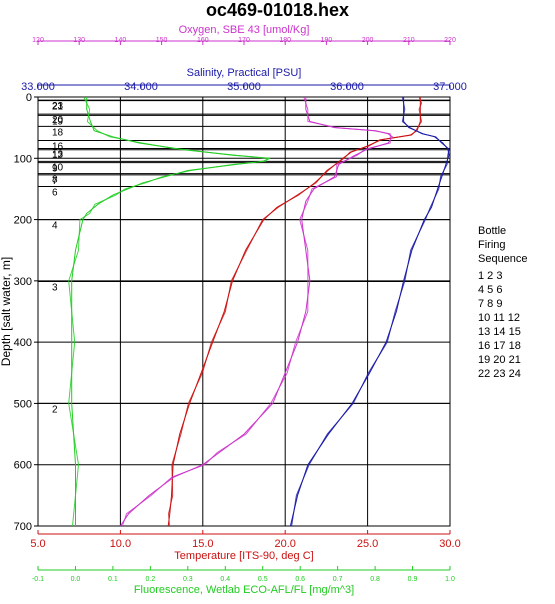 The width and height of the screenshot is (555, 604). Describe the element at coordinates (23, 527) in the screenshot. I see `y-tick-label: 700` at that location.